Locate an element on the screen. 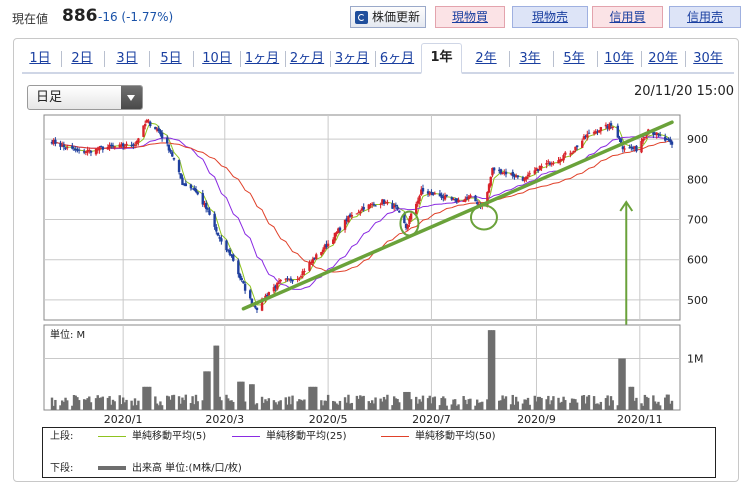 The width and height of the screenshot is (749, 486). tab-1d: 1日 is located at coordinates (40, 58).